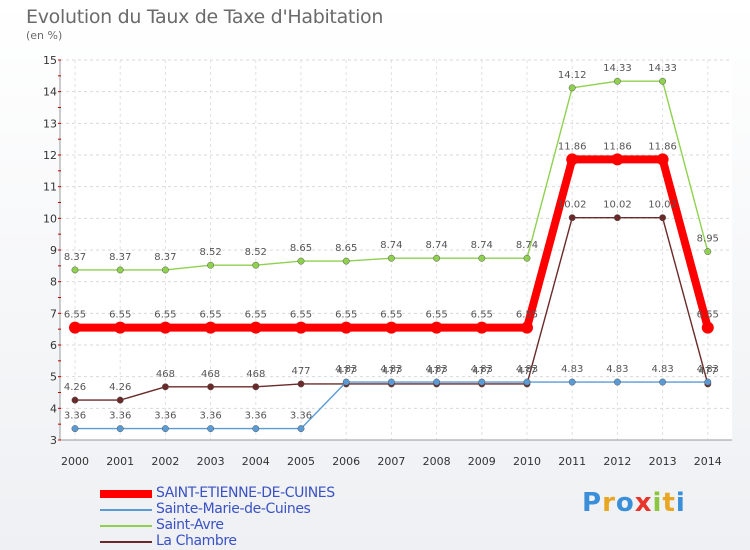 The height and width of the screenshot is (550, 750). I want to click on legend-item: La Chambre, so click(230, 541).